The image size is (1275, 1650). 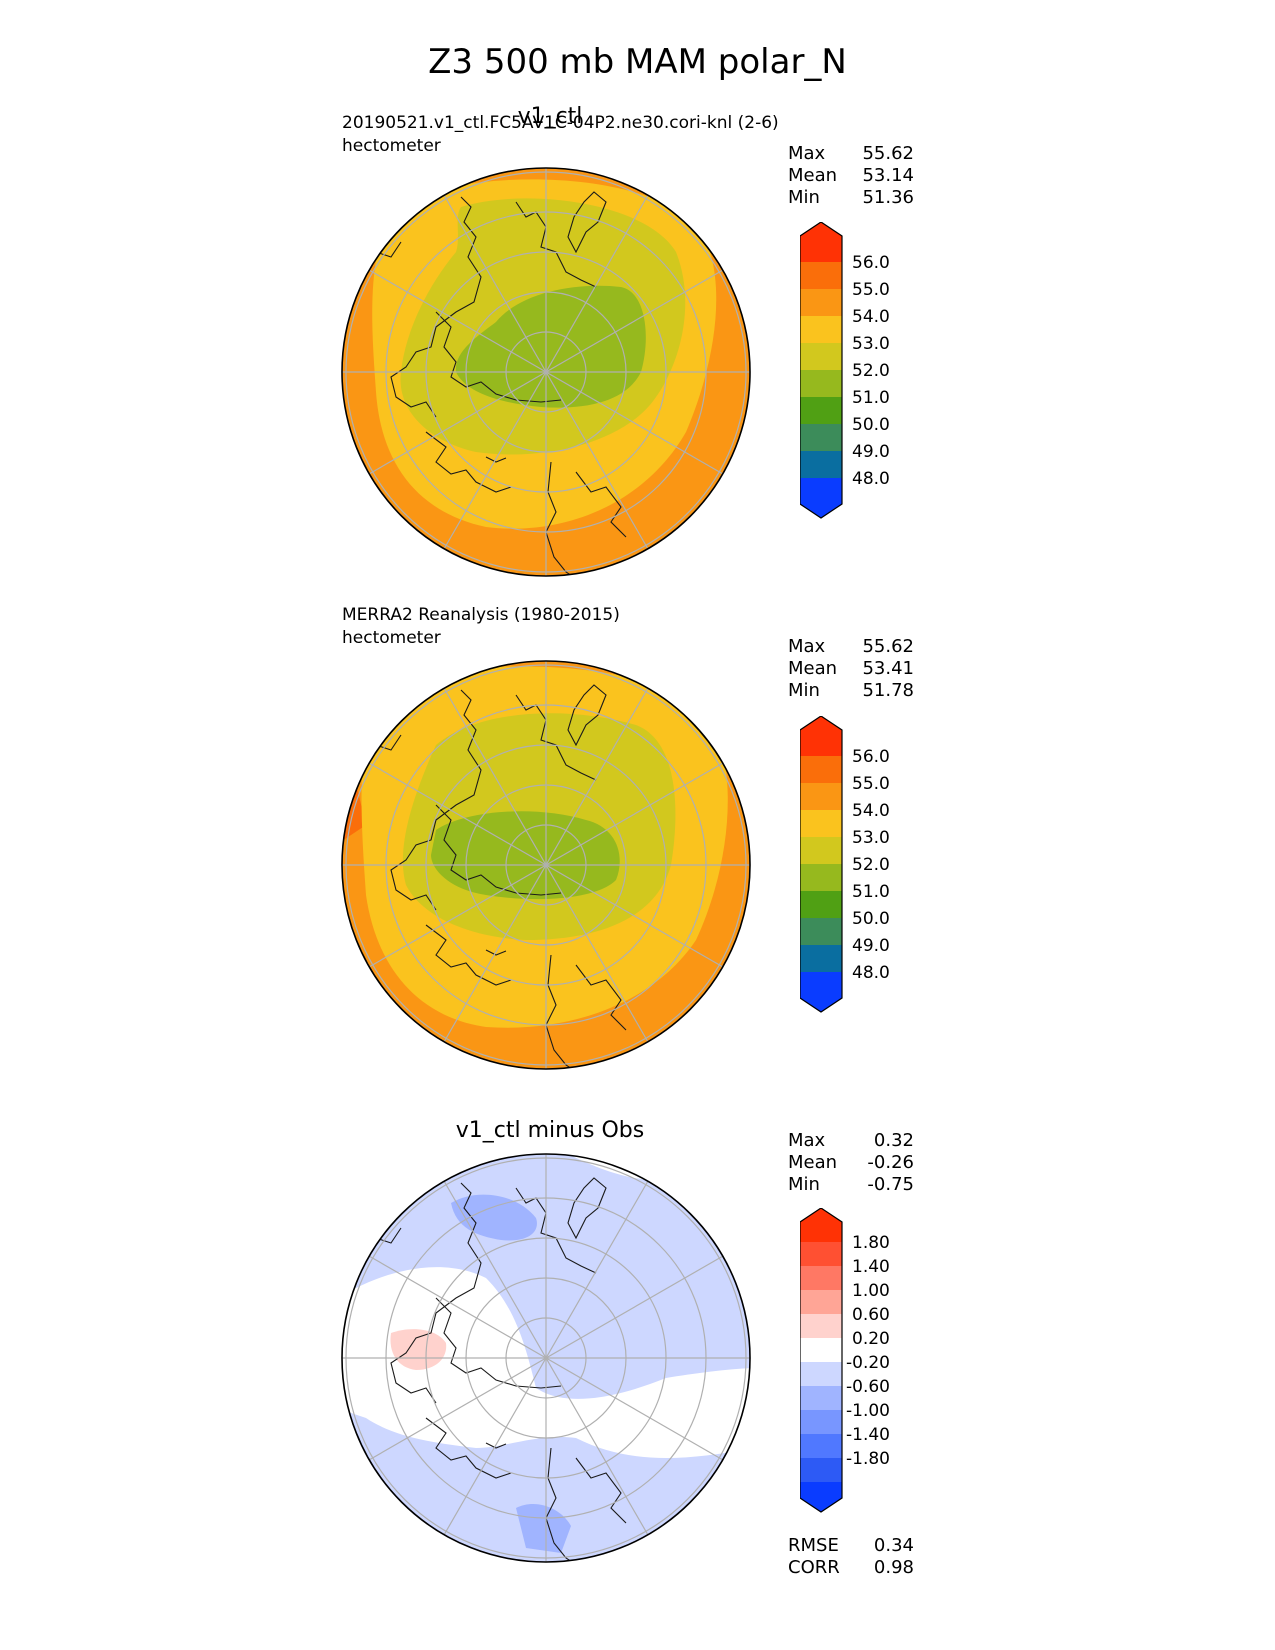 What do you see at coordinates (871, 452) in the screenshot?
I see `colorbar-tick: 49.0` at bounding box center [871, 452].